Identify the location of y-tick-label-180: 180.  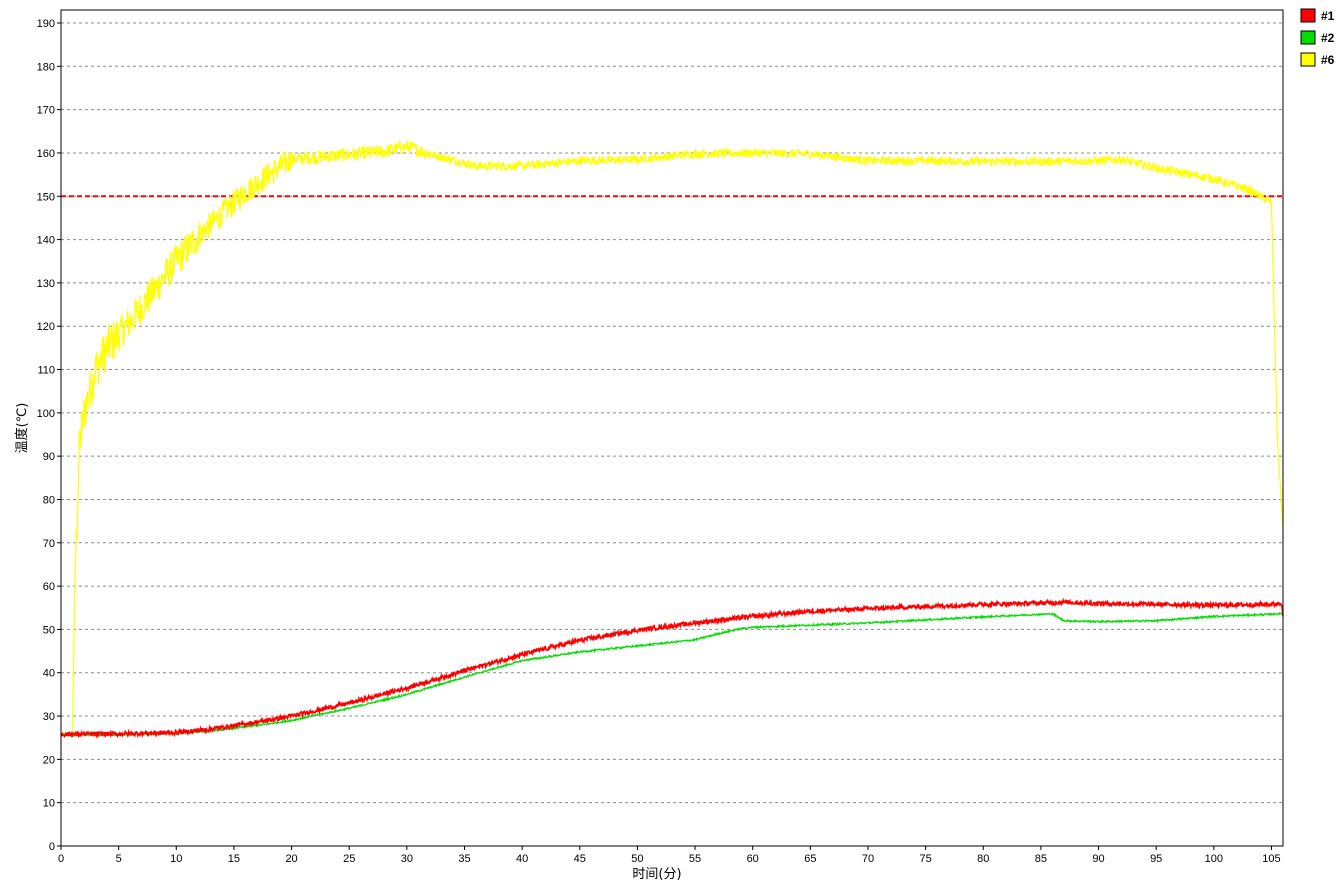
(46, 67).